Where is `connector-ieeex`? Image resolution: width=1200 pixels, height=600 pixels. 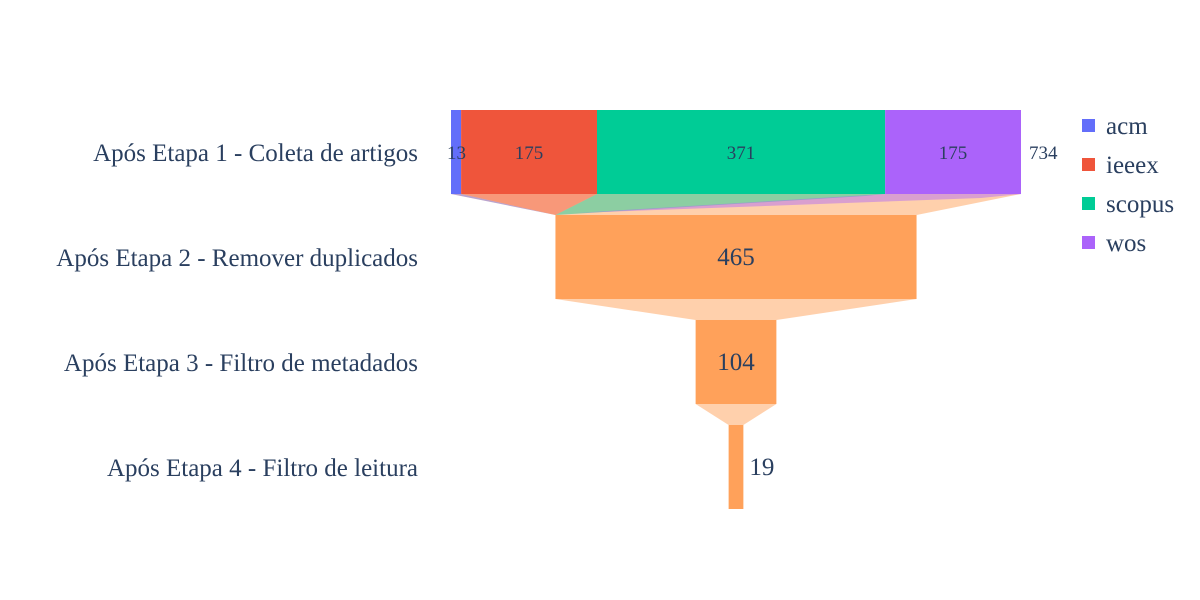
connector-ieeex is located at coordinates (529, 204).